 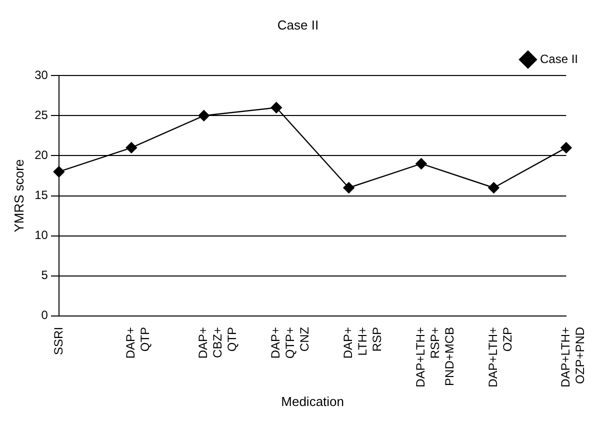 I want to click on x-tick-label: DAP+LTH+ RSP+ PND+MCB, so click(x=435, y=357).